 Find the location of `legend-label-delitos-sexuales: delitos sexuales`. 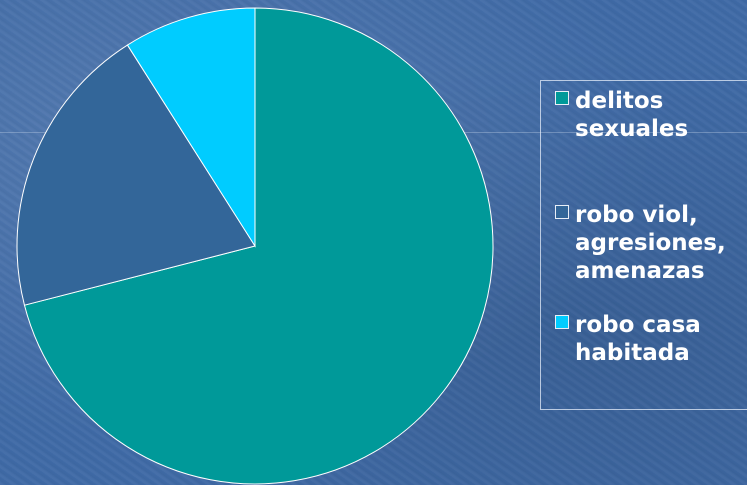

legend-label-delitos-sexuales: delitos sexuales is located at coordinates (632, 115).